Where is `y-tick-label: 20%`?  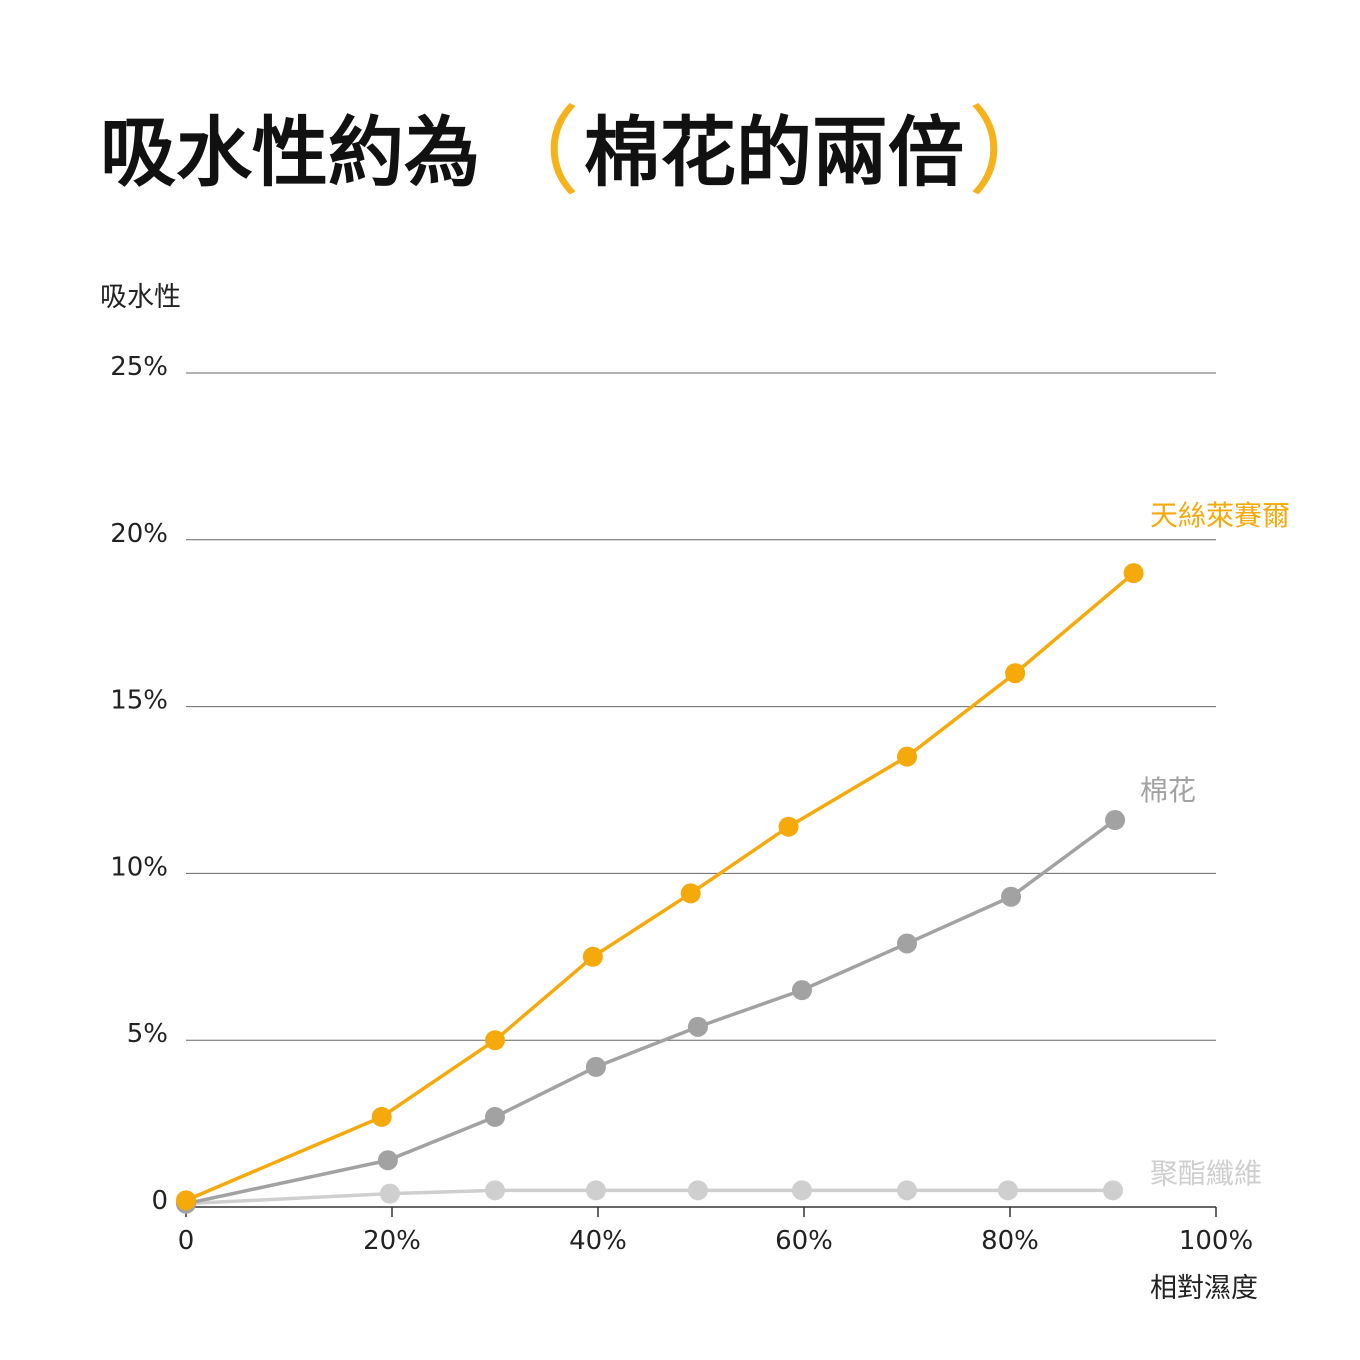
y-tick-label: 20% is located at coordinates (139, 534).